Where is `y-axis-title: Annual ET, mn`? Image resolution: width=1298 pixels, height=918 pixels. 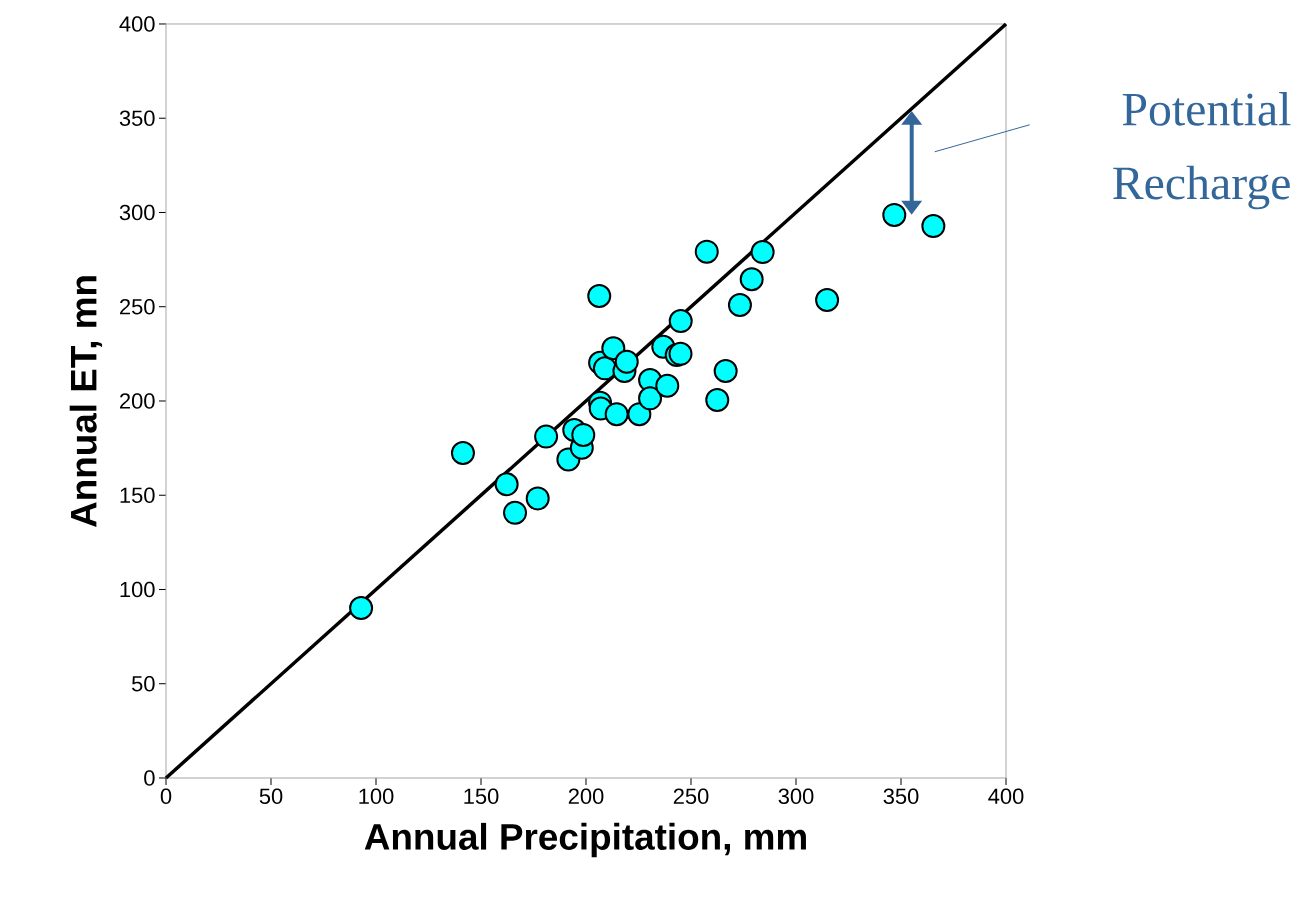
y-axis-title: Annual ET, mn is located at coordinates (86, 402).